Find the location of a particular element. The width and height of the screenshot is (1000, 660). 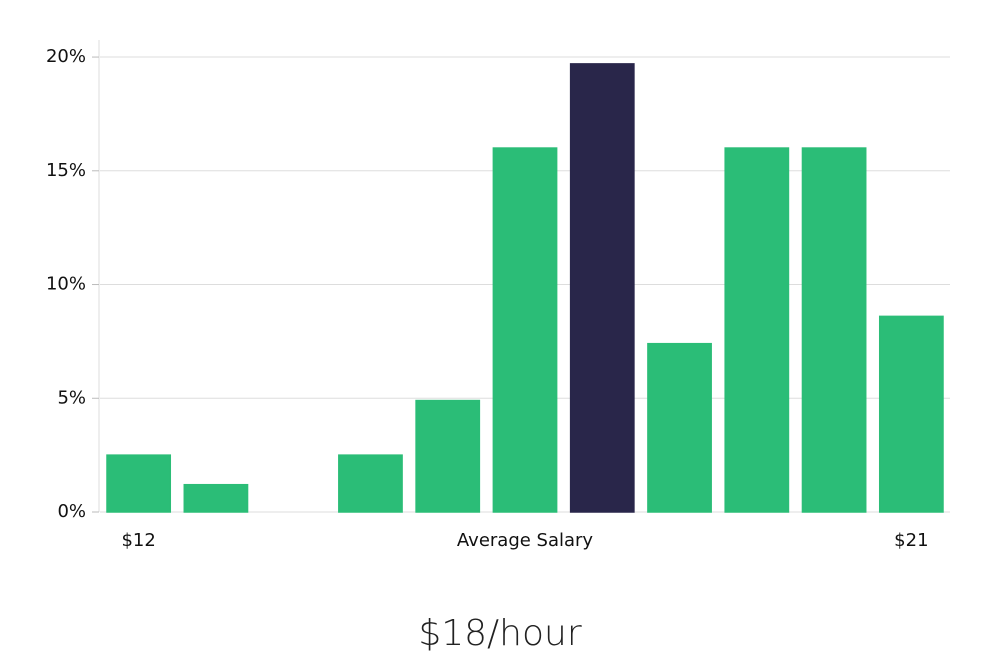

chart-title: $18/hour is located at coordinates (500, 633).